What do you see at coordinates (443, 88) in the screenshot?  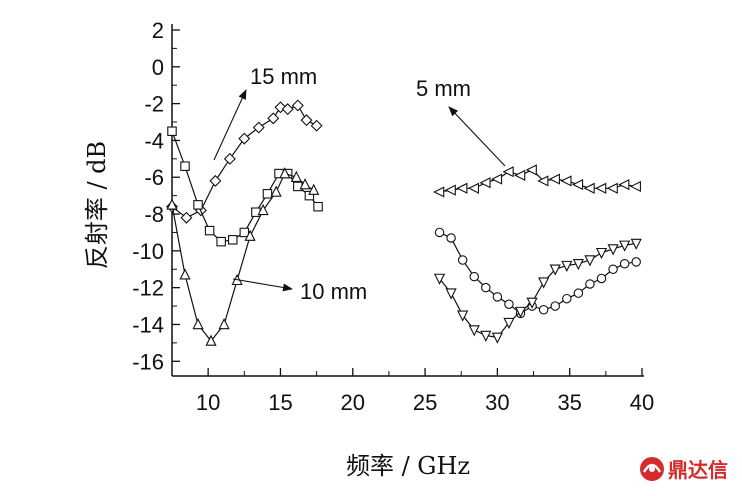 I see `annotation-label: 5 mm` at bounding box center [443, 88].